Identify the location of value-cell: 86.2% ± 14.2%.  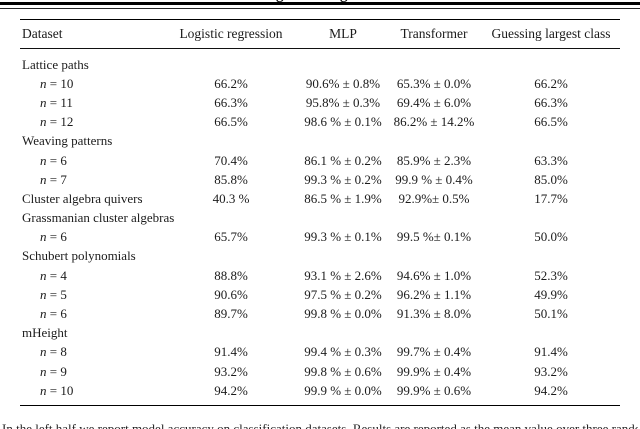
(434, 122).